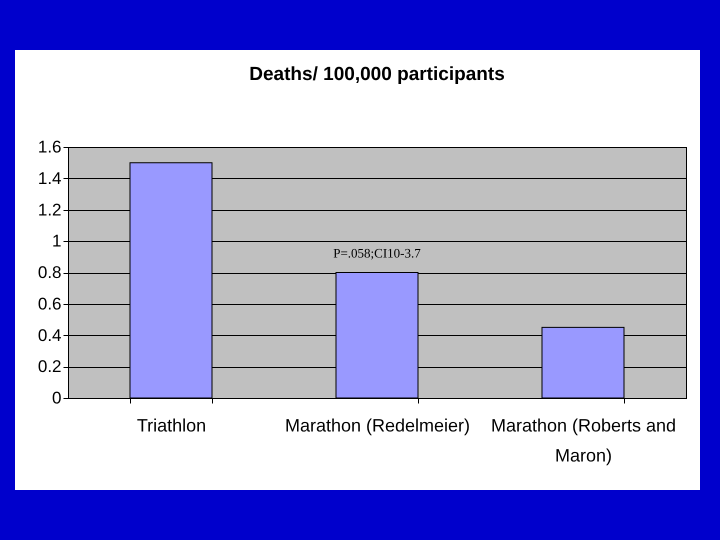 Image resolution: width=720 pixels, height=540 pixels. I want to click on annotation: P=.058;CI10-3.7, so click(377, 253).